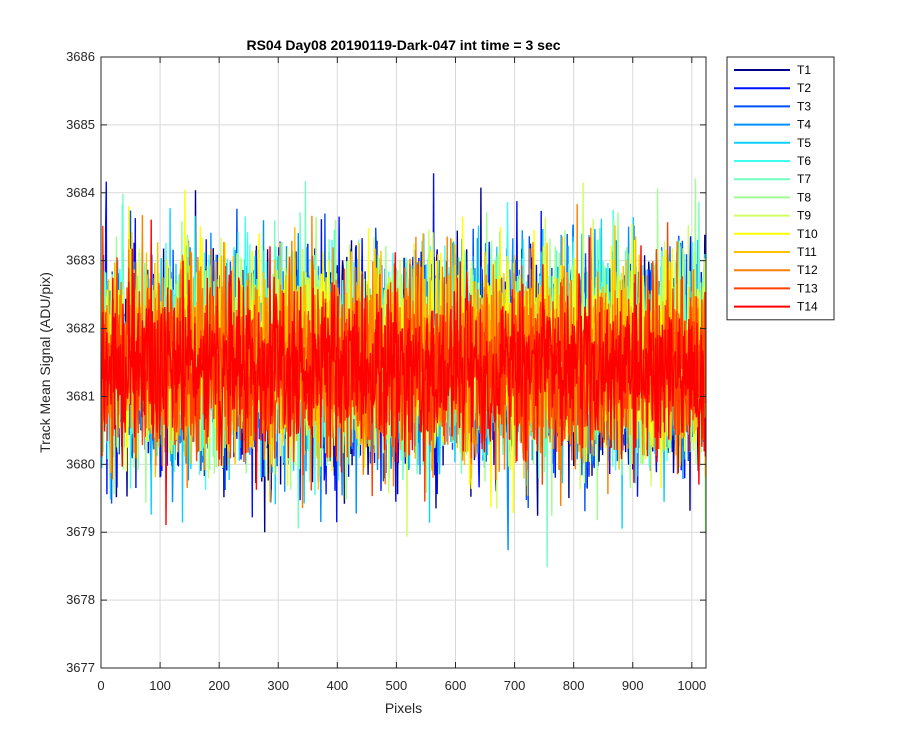 This screenshot has width=900, height=750. Describe the element at coordinates (804, 106) in the screenshot. I see `legend-entry-t3: T3` at that location.